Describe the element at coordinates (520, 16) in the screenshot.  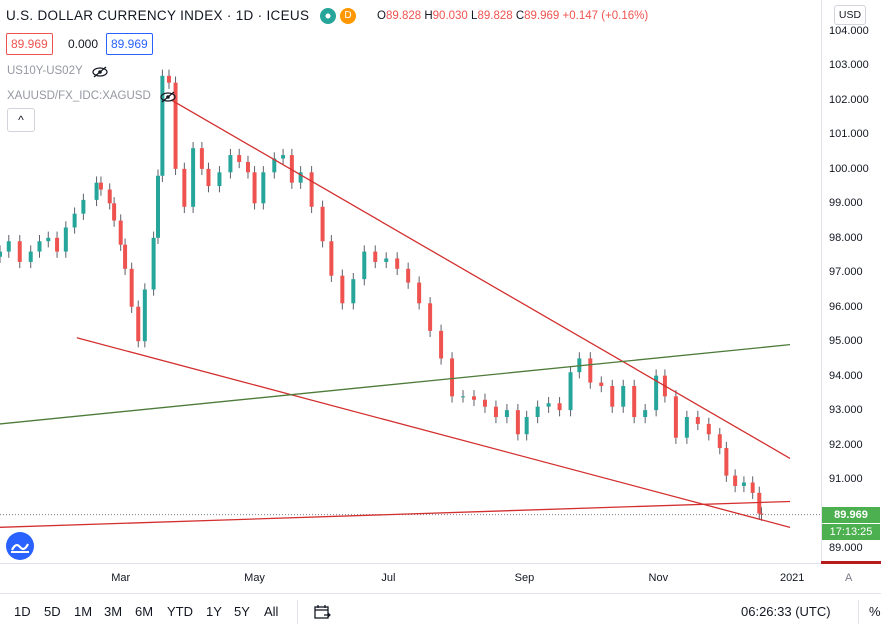
I see `close-label: C` at that location.